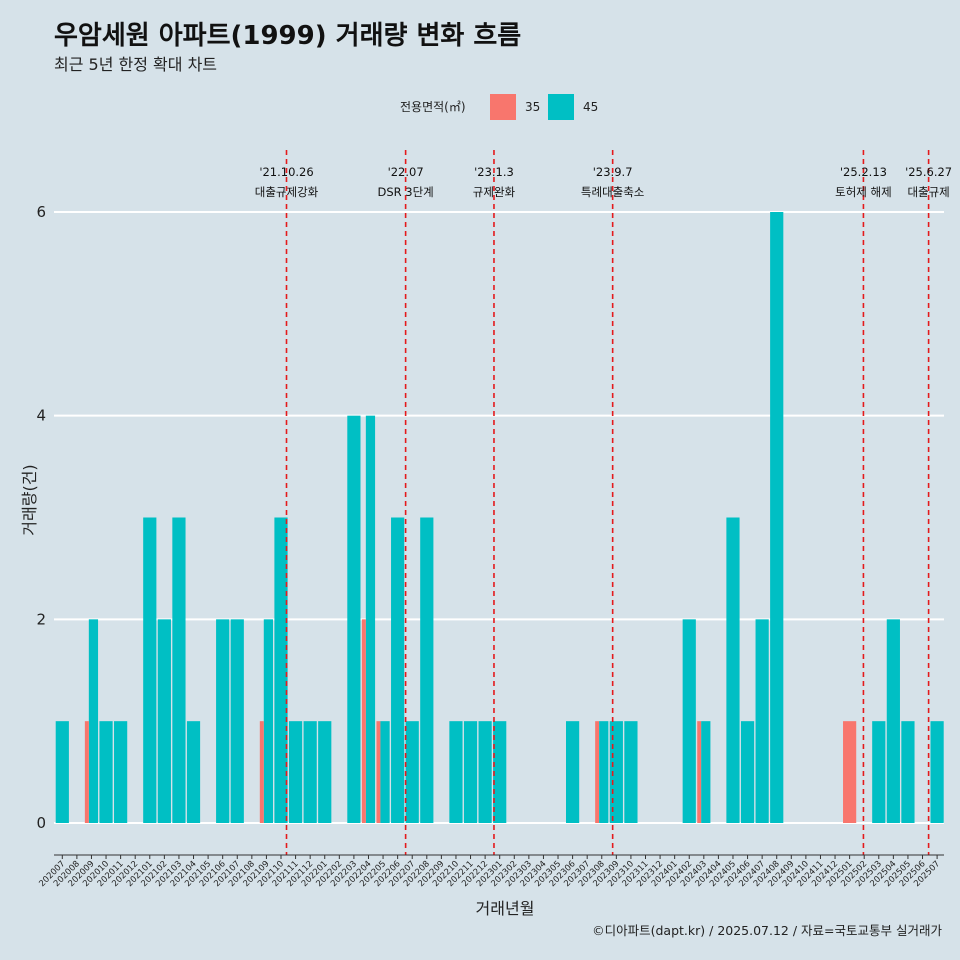  Describe the element at coordinates (613, 172) in the screenshot. I see `event-date: '23.9.7` at that location.